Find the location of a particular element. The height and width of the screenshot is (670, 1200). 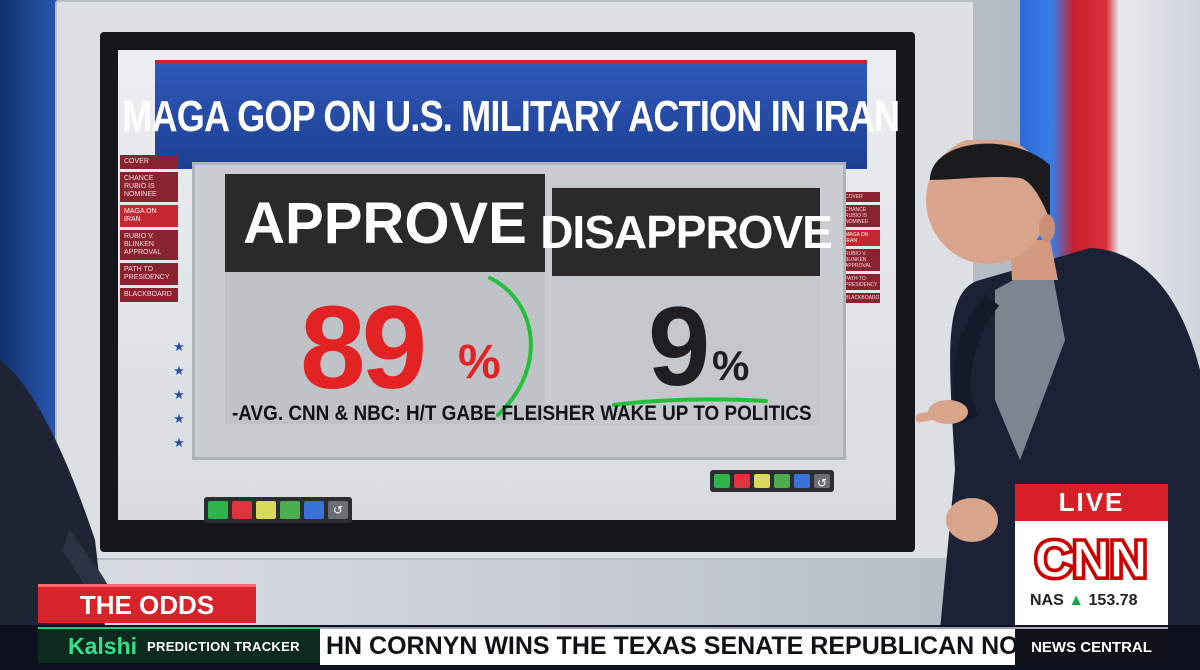

market-index: NAS ▲ 153.78 is located at coordinates (1083, 601).